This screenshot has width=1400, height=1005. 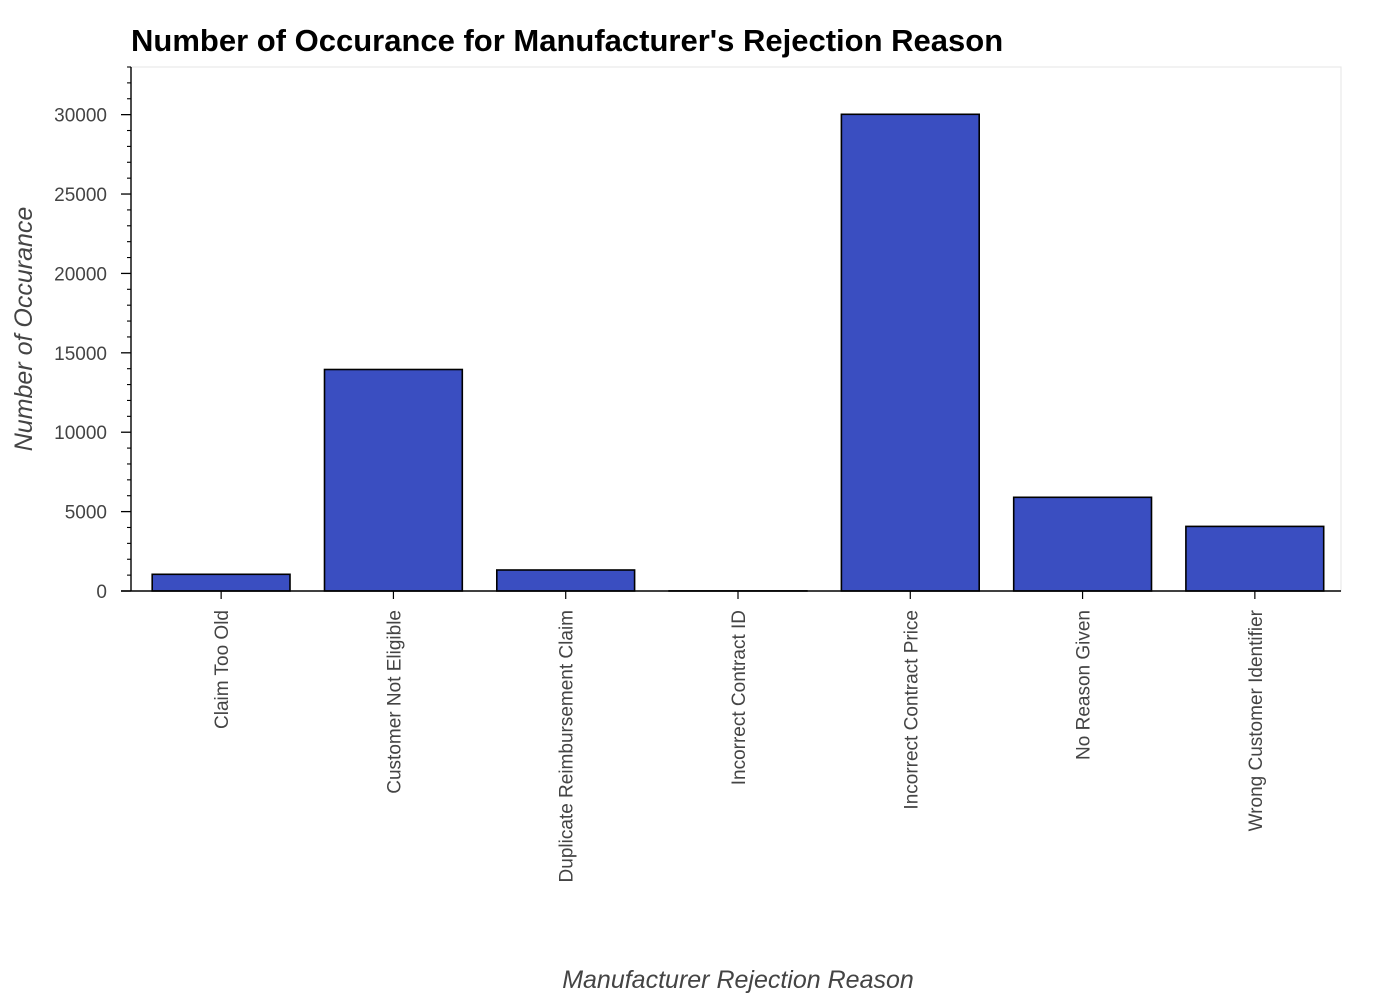 I want to click on y-tick-label: 30000, so click(x=80, y=116).